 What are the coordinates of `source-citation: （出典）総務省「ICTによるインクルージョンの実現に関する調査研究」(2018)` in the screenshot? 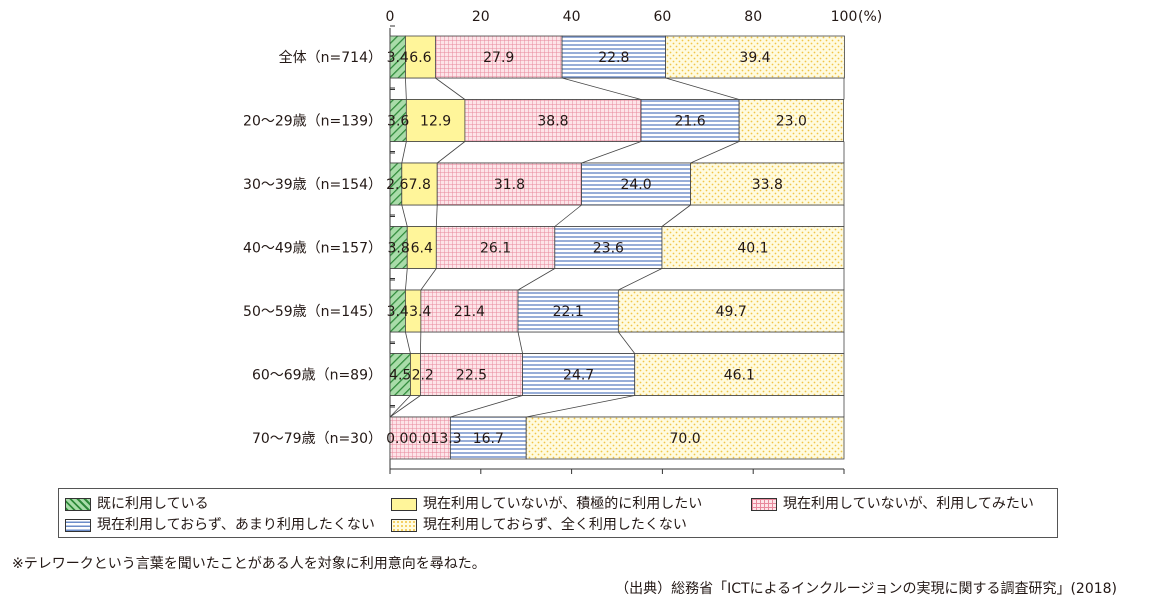 It's located at (866, 589).